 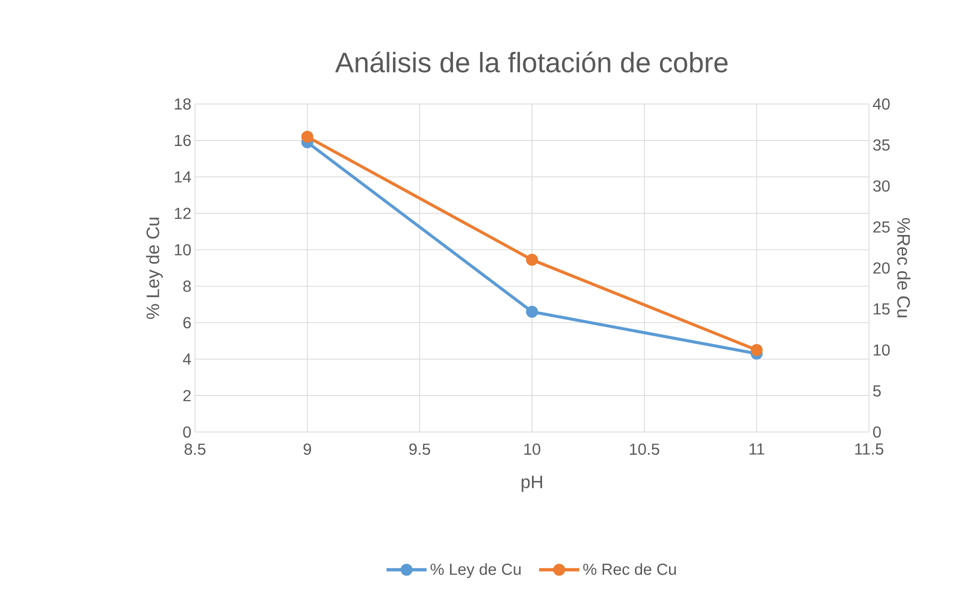 I want to click on x-axis-title: pH, so click(x=532, y=484).